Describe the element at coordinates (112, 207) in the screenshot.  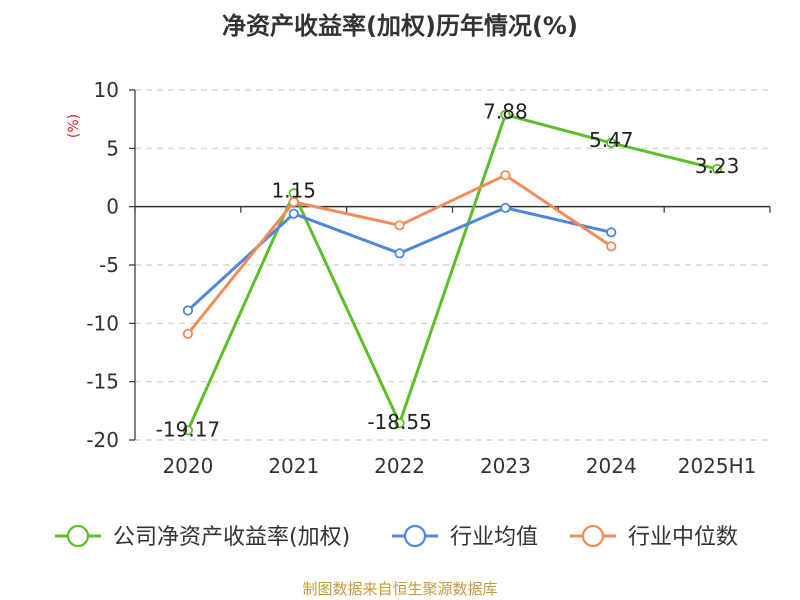
I see `y-tick-label: 0` at that location.